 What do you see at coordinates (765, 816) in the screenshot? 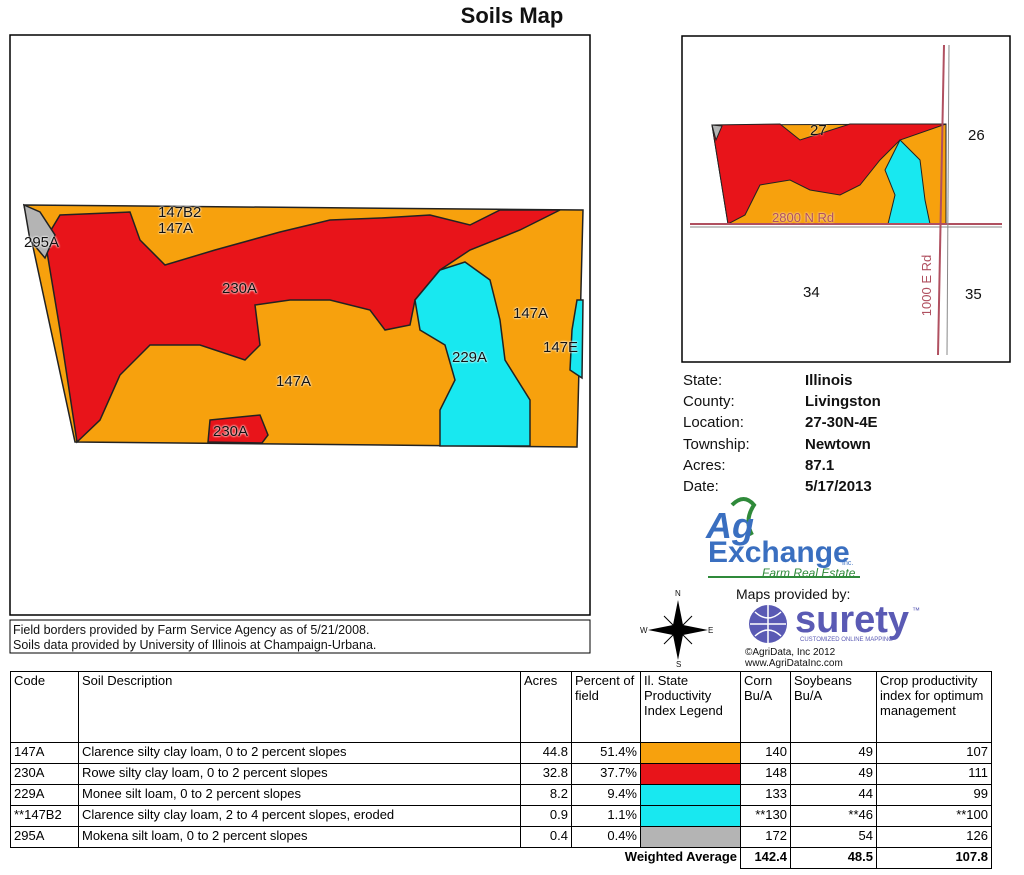
I see `cell-corn: **130` at bounding box center [765, 816].